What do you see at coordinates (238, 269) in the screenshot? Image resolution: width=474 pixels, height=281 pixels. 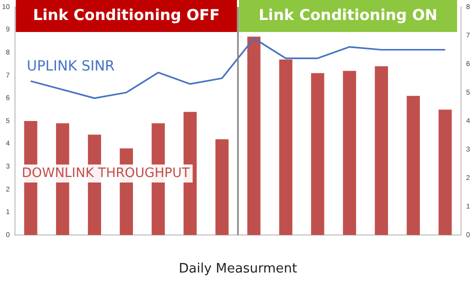 I see `x-axis-title: Daily Measurment` at bounding box center [238, 269].